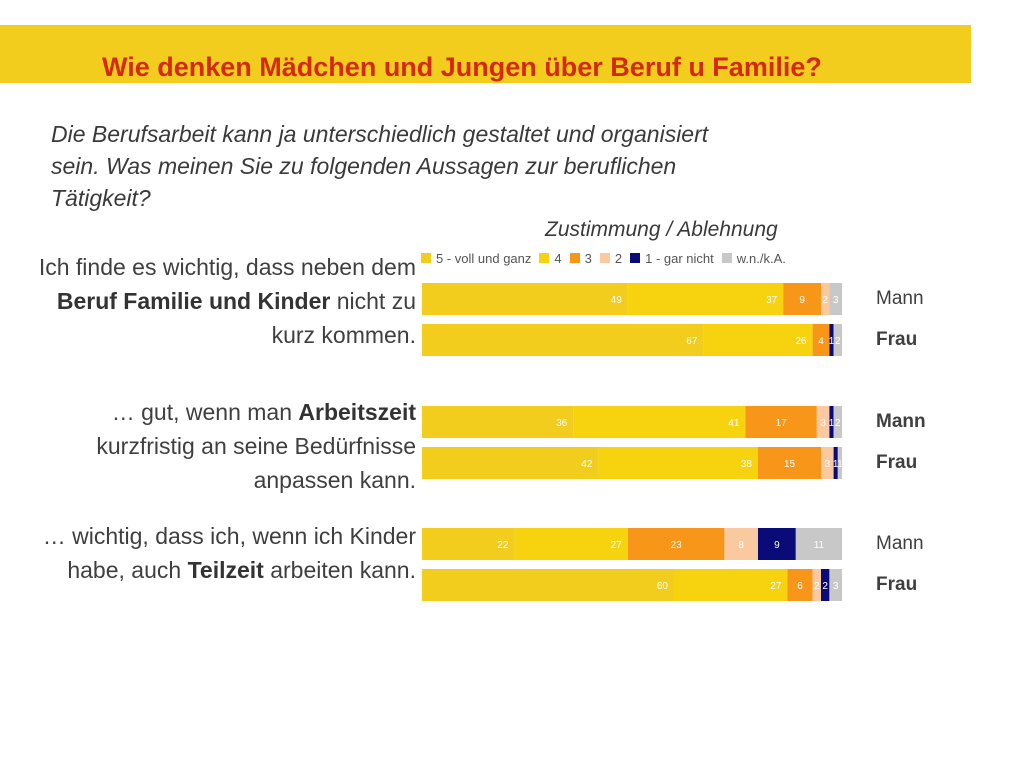  Describe the element at coordinates (193, 301) in the screenshot. I see `question-text-part: Beruf Familie und Kinder` at that location.